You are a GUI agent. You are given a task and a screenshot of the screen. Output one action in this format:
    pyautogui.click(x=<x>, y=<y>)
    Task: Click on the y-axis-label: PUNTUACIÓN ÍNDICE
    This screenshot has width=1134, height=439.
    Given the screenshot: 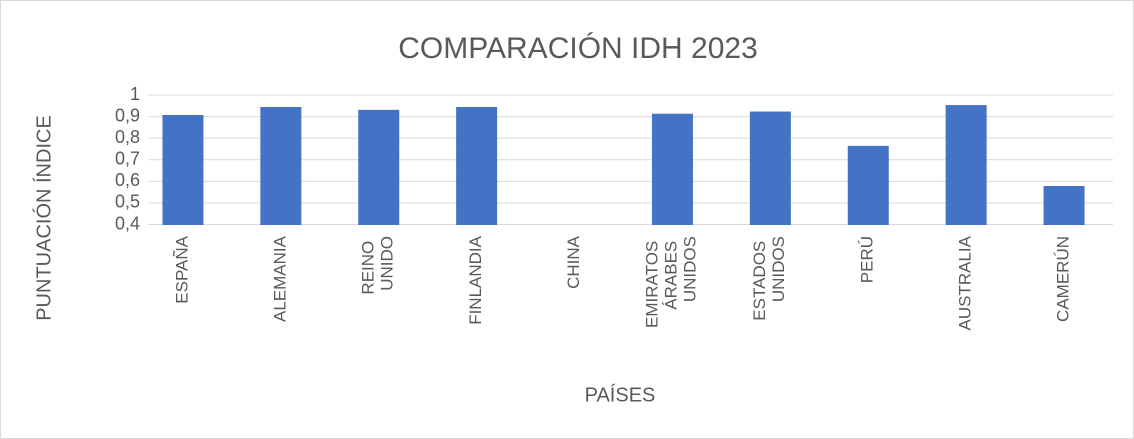 What is the action you would take?
    pyautogui.click(x=43, y=218)
    